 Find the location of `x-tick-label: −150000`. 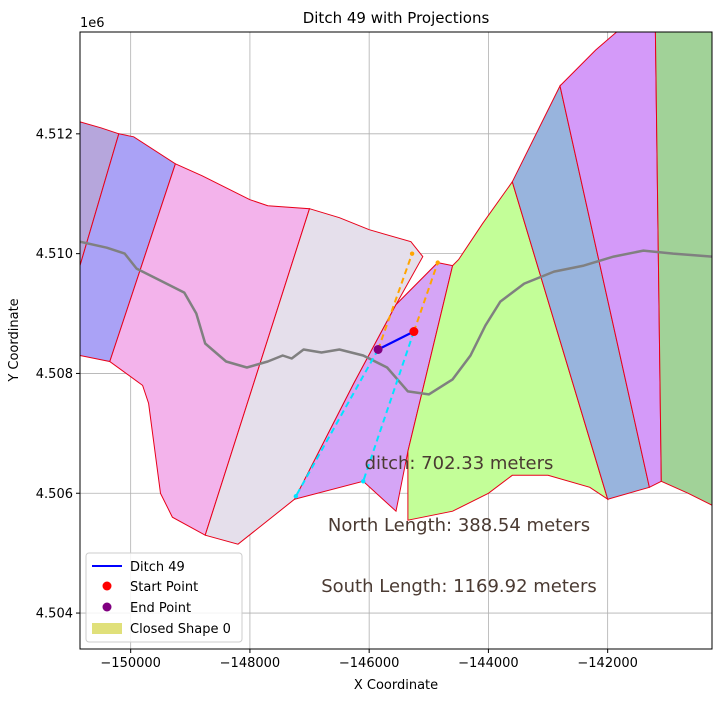

x-tick-label: −150000 is located at coordinates (130, 663).